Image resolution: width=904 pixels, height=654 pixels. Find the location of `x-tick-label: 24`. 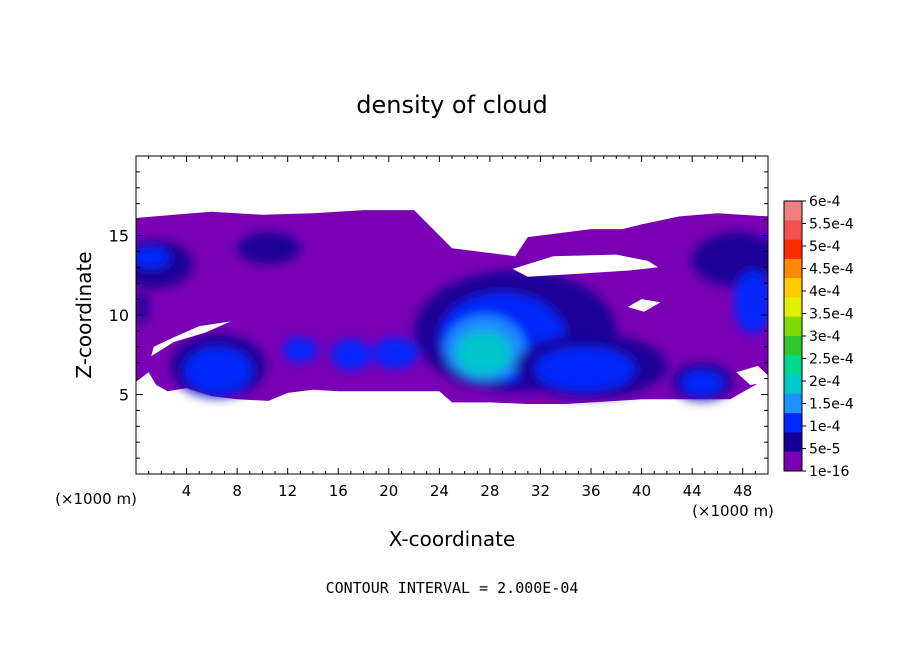

x-tick-label: 24 is located at coordinates (439, 491).